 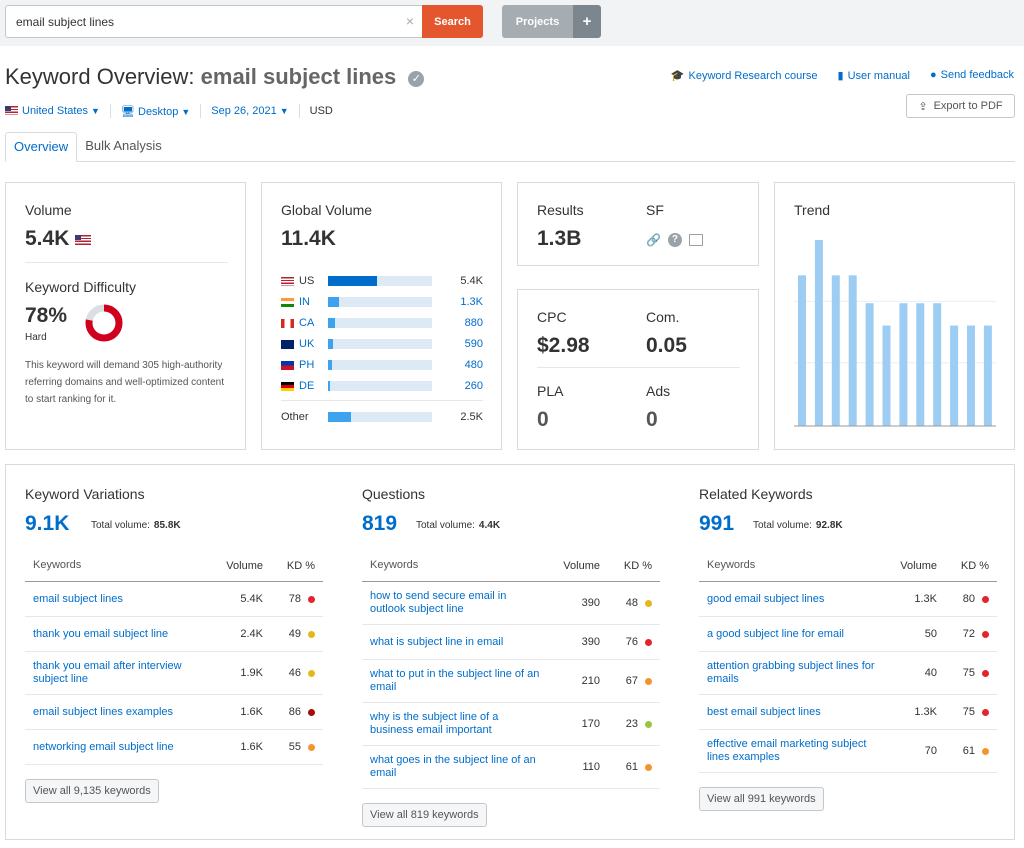 I want to click on link-icon: 🔗, so click(x=653, y=240).